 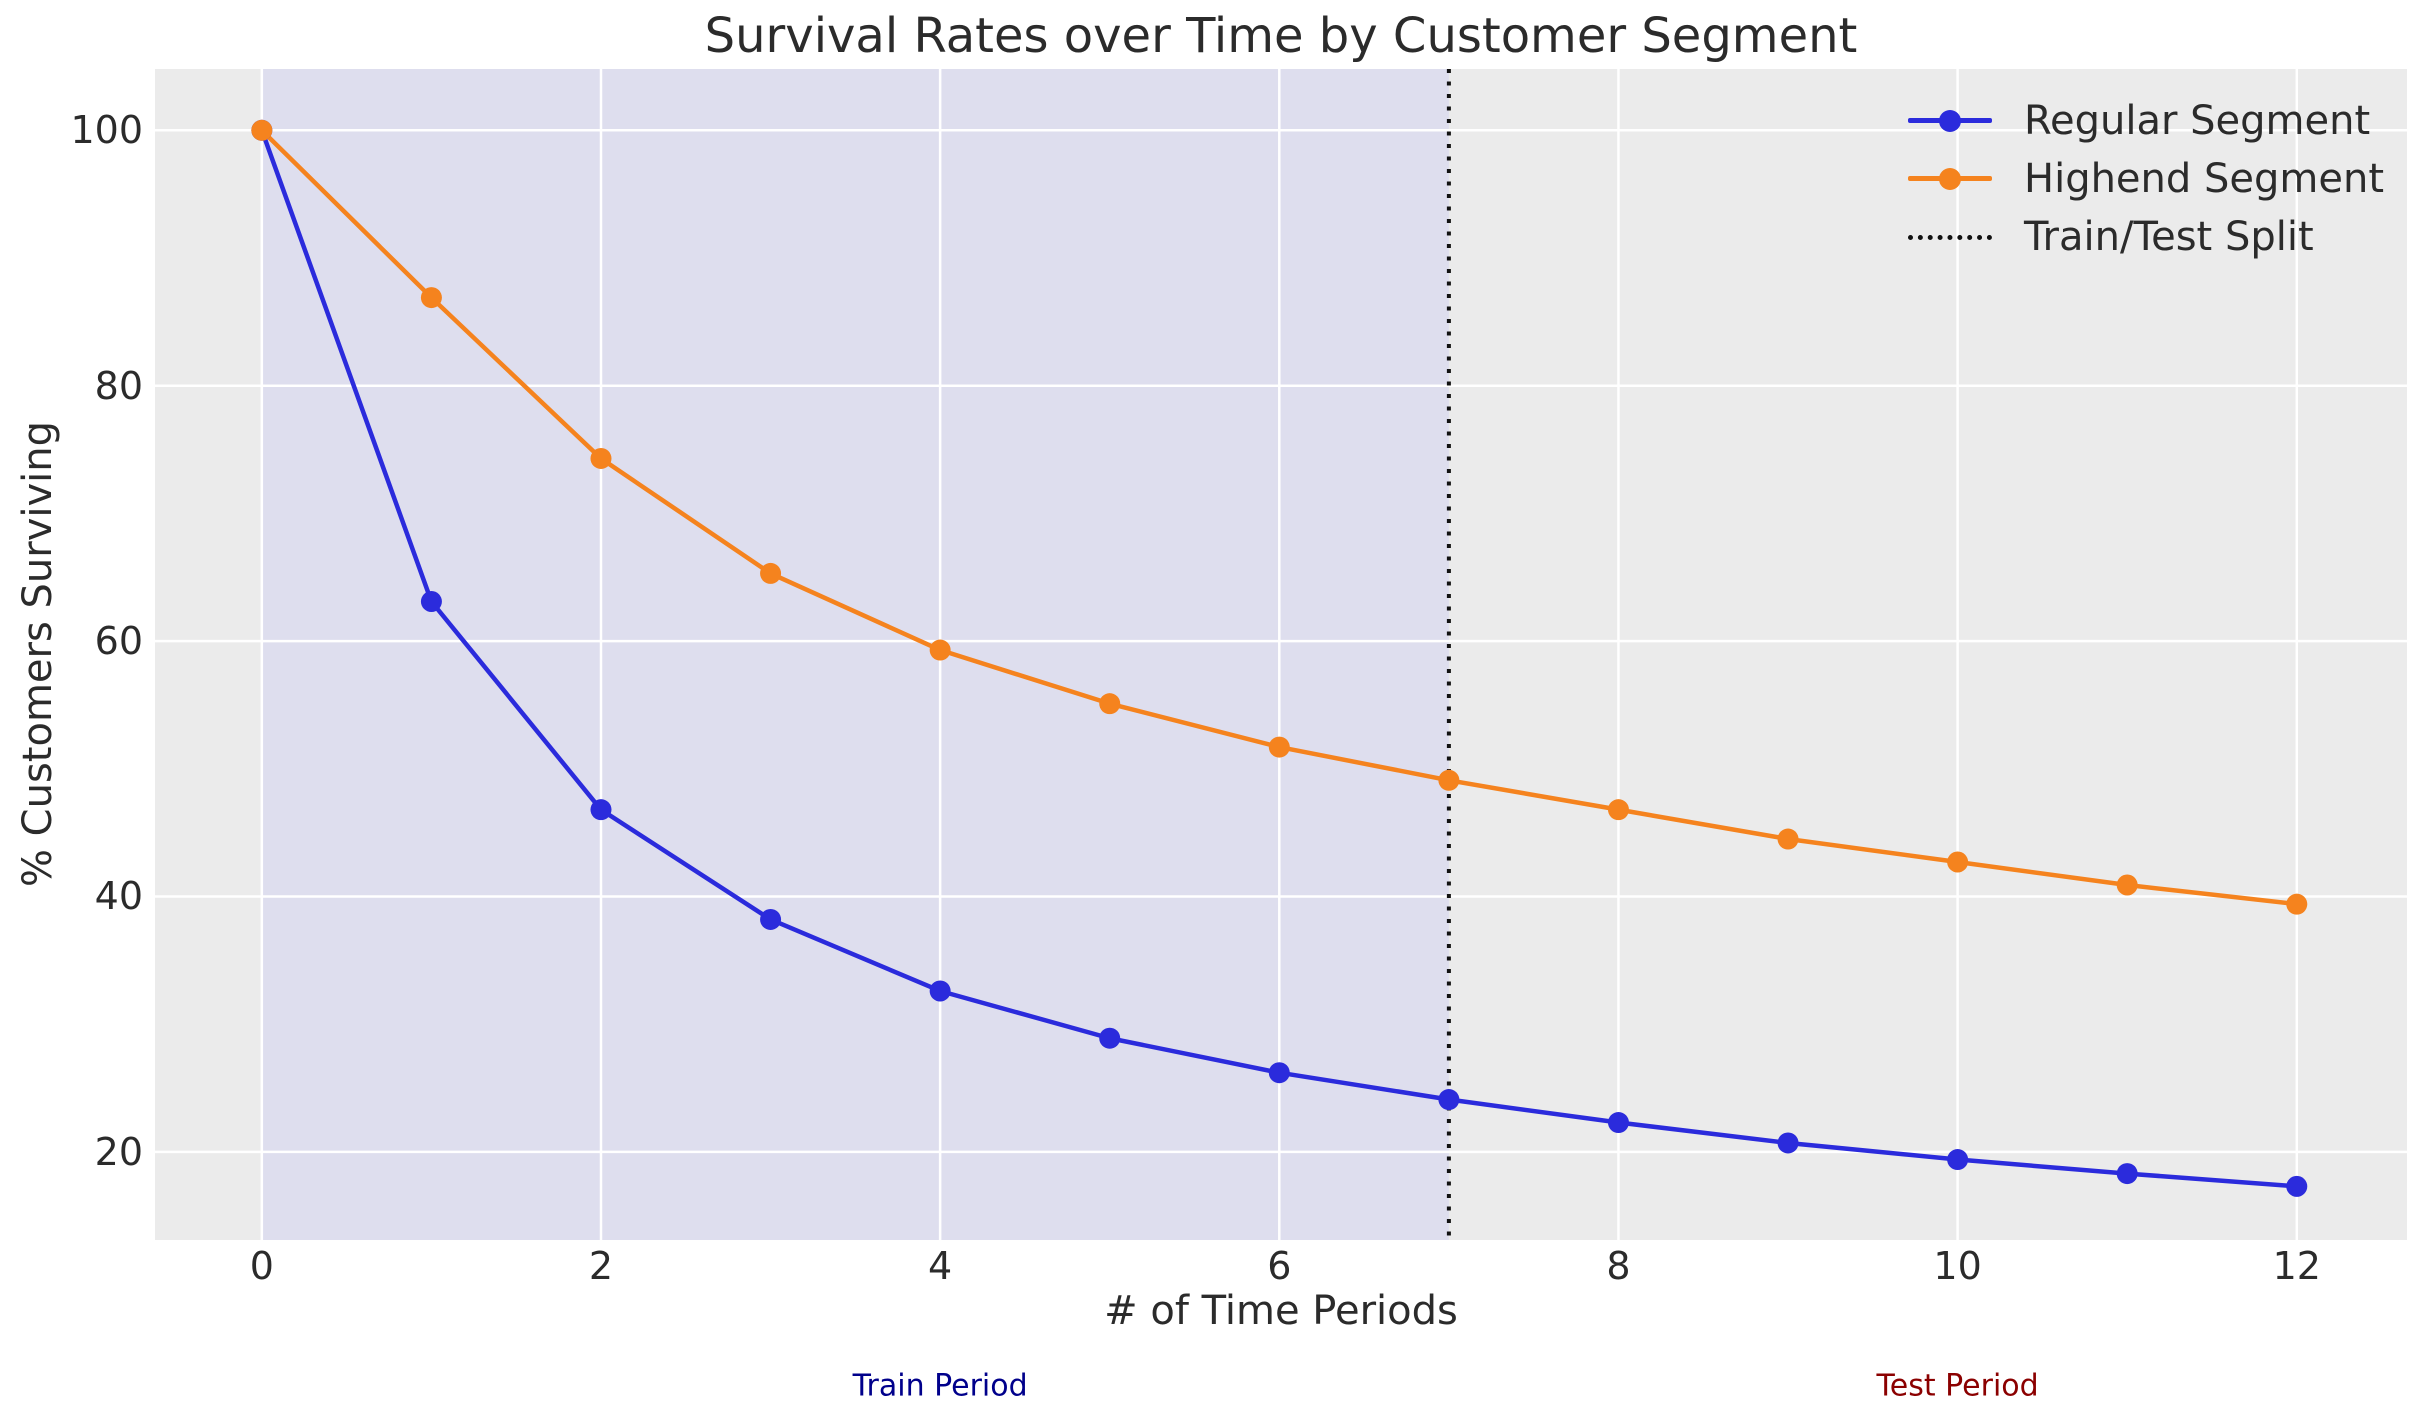 I want to click on legend-label-split: Train/Test Split, so click(x=2169, y=237).